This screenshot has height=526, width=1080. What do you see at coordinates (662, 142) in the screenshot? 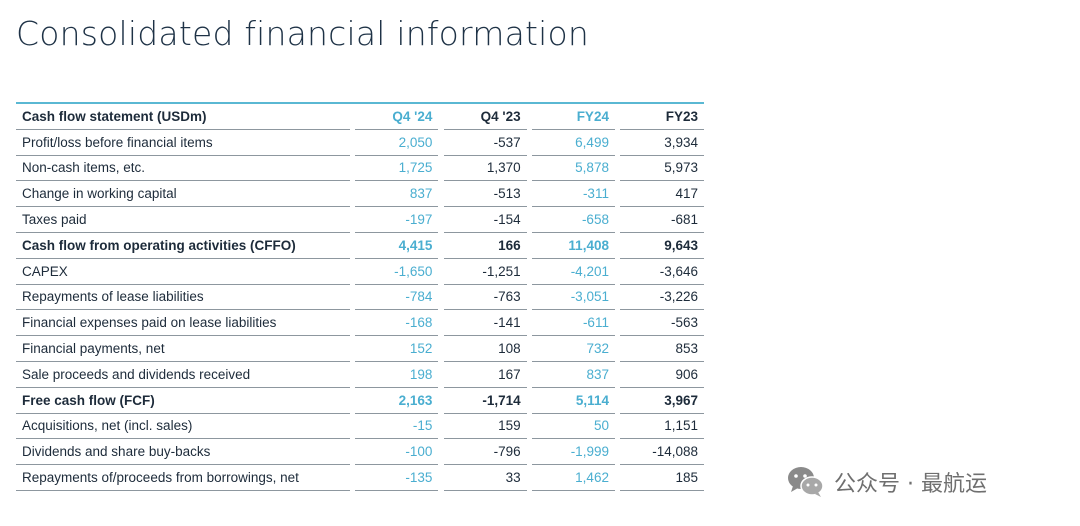
I see `cell-fy23: 3,934` at bounding box center [662, 142].